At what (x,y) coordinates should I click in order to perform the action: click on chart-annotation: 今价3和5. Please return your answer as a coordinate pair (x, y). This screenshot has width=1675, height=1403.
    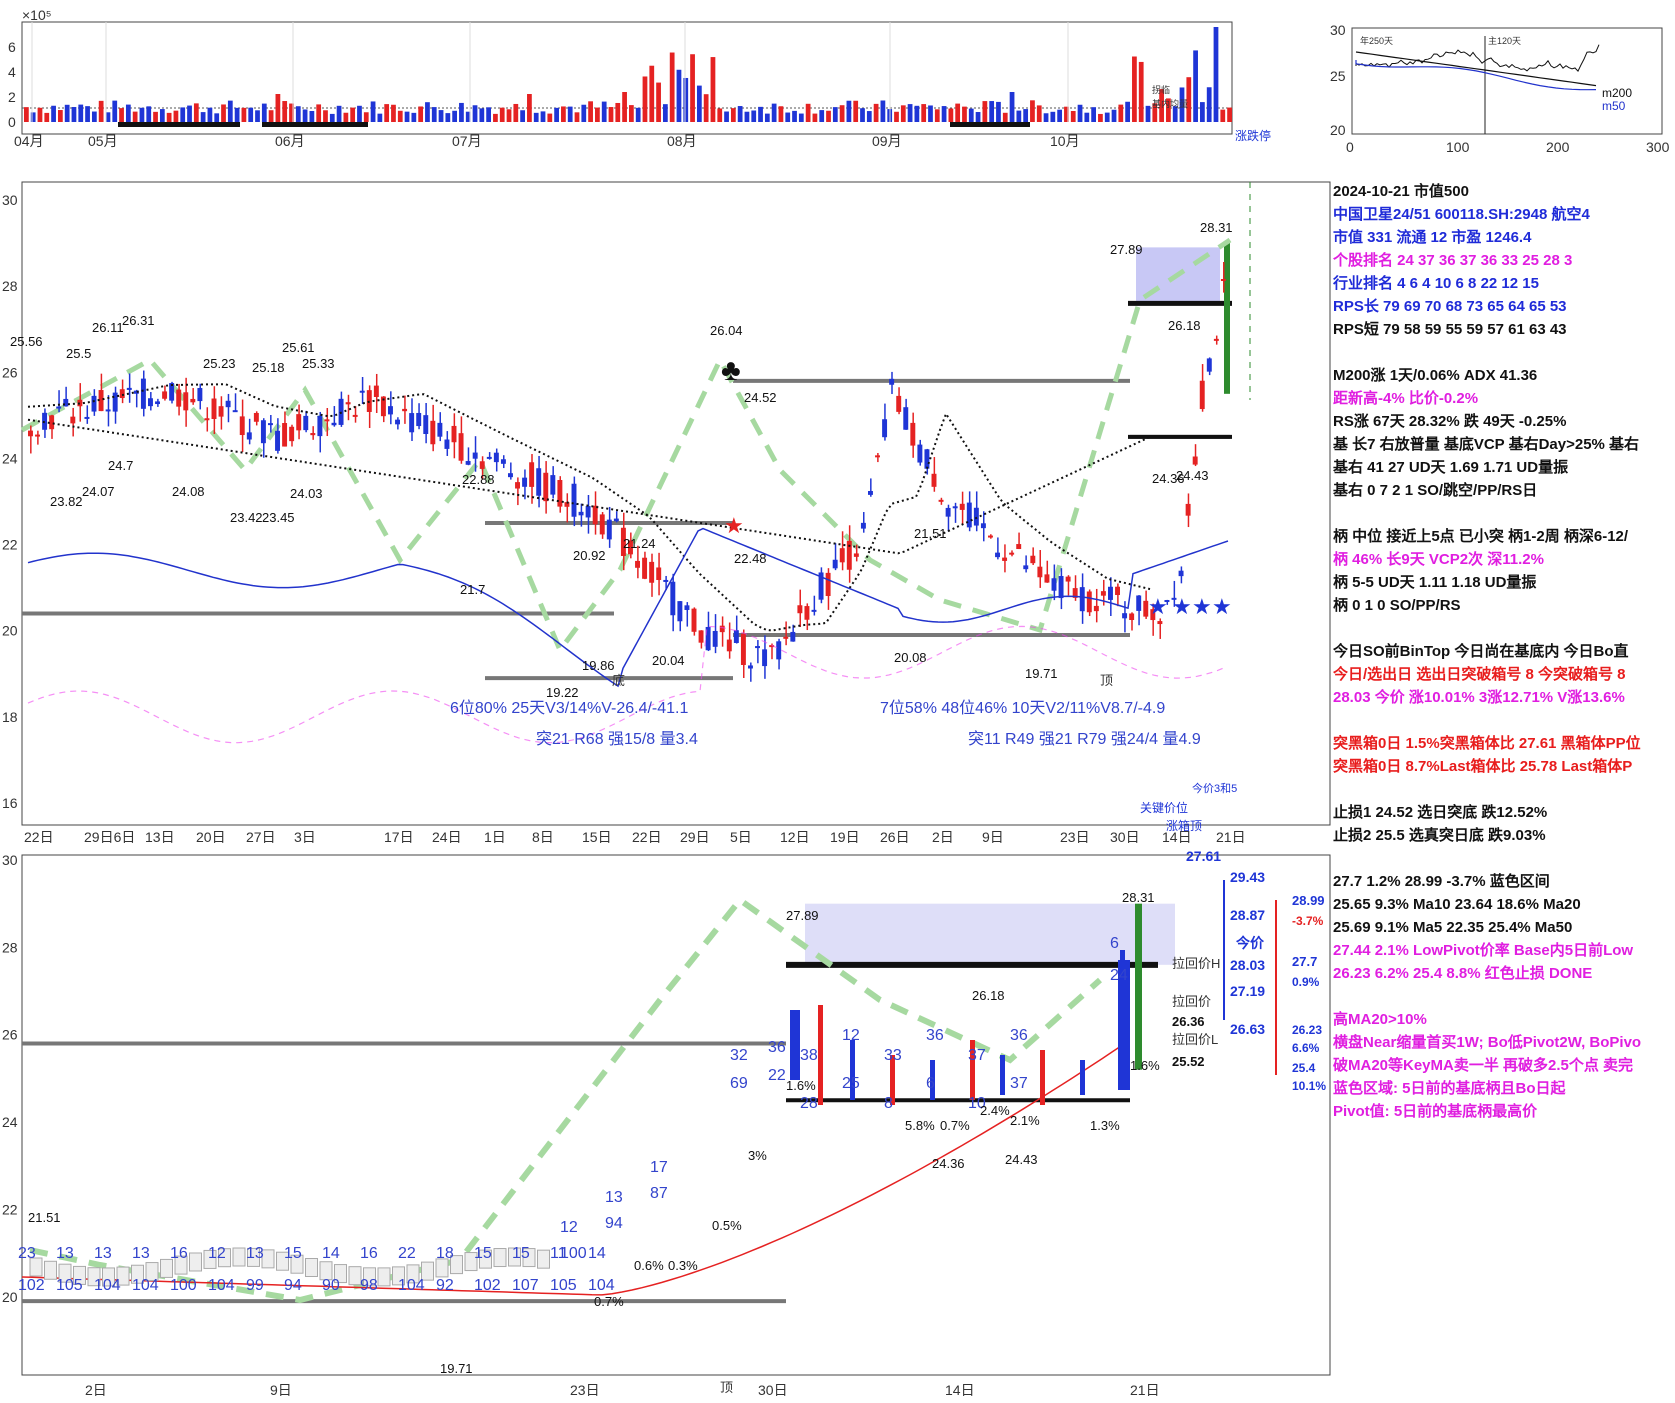
    Looking at the image, I should click on (1214, 788).